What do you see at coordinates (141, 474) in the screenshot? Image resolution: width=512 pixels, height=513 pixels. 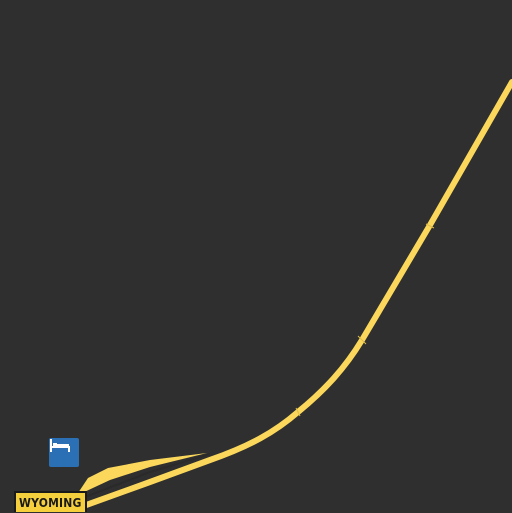 I see `highway-ramp` at bounding box center [141, 474].